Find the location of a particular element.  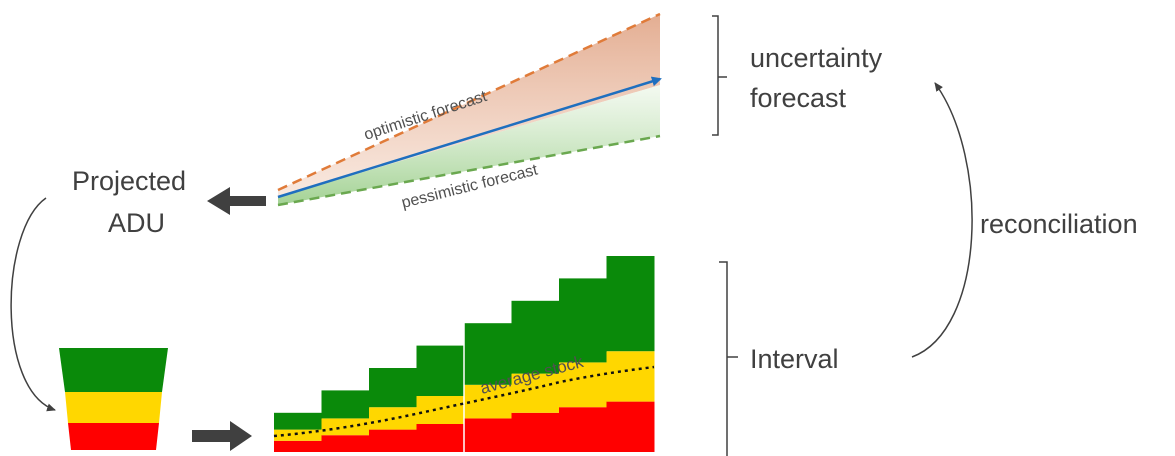

step-4-yellow-zone is located at coordinates (440, 410).